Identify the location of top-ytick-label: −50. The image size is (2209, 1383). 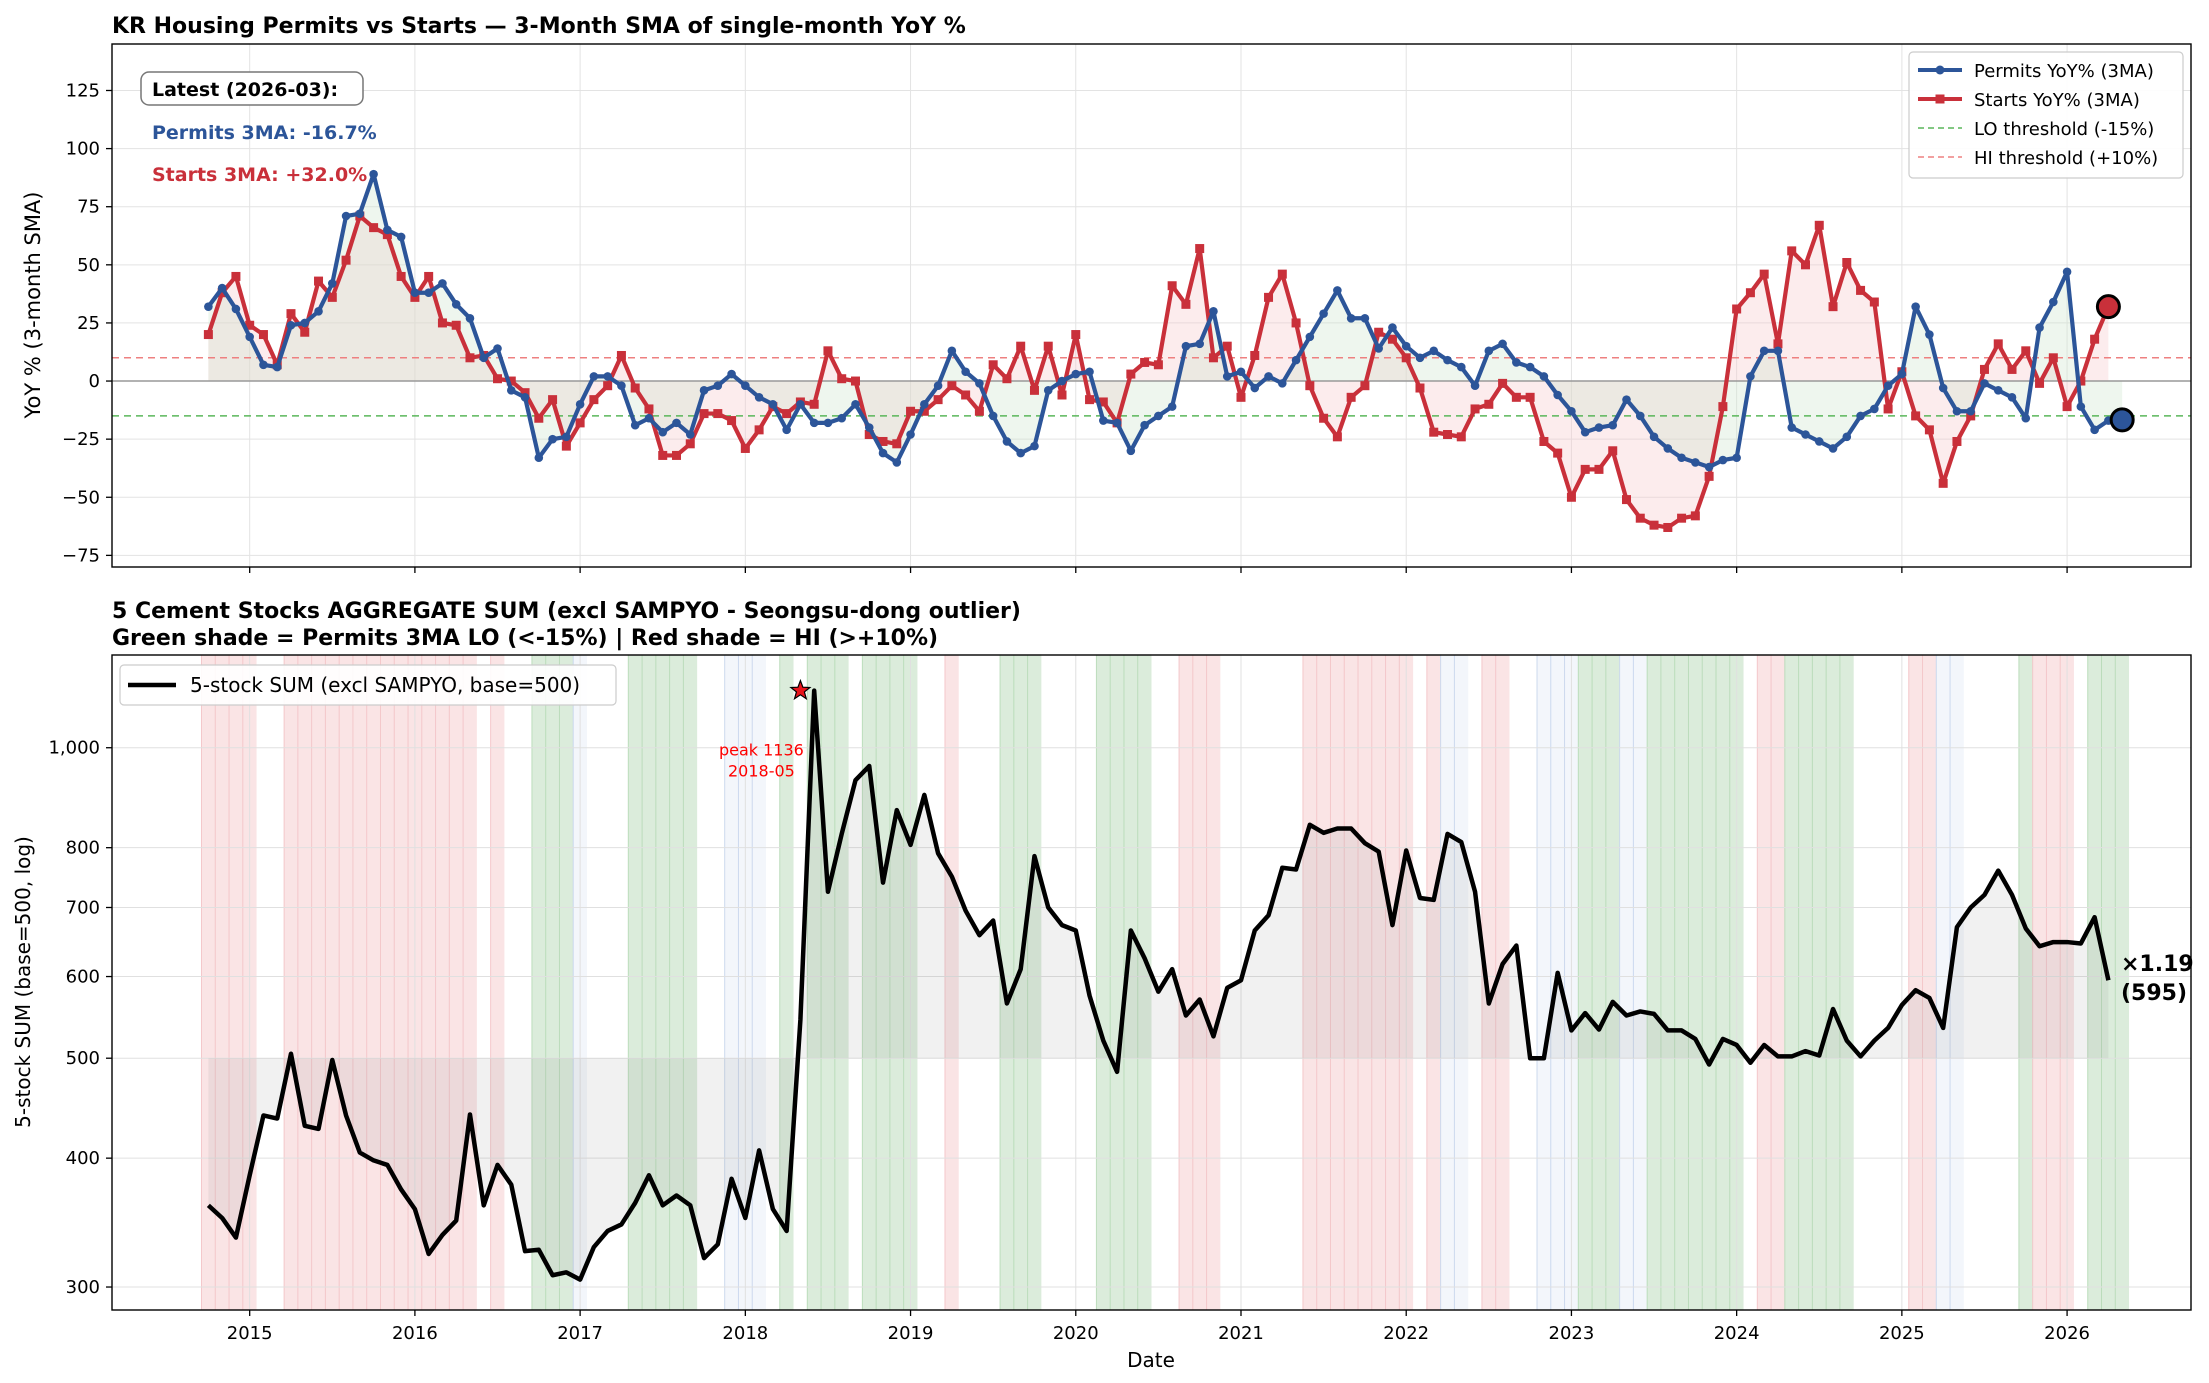
(81, 497).